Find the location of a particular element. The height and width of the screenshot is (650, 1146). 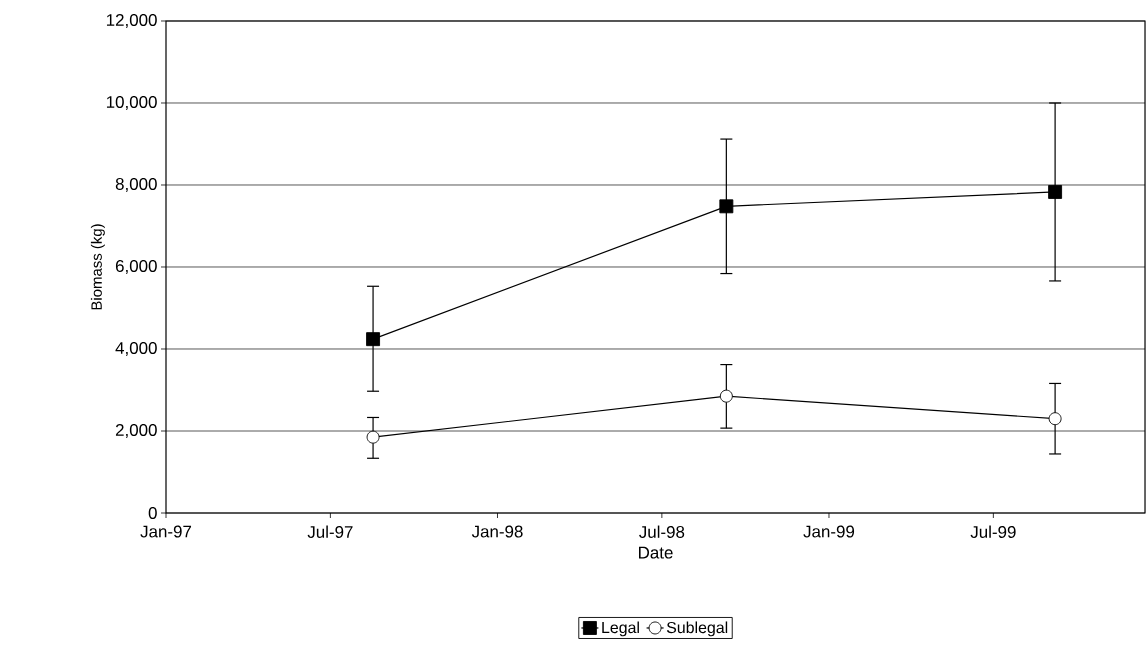

y-tick-label: 12,000 is located at coordinates (131, 21).